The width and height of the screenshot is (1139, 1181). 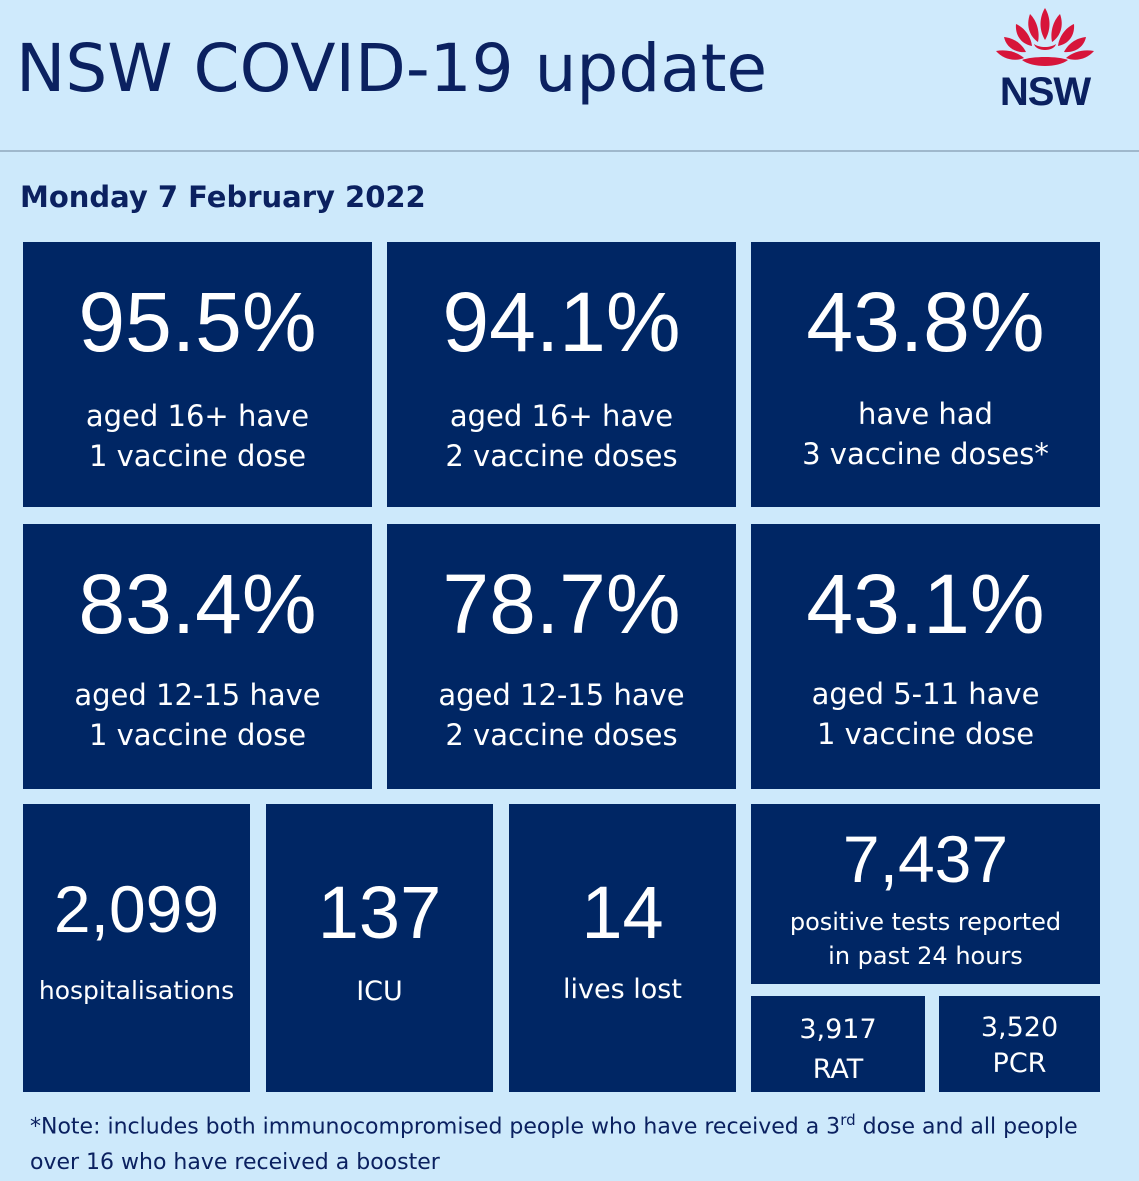 I want to click on tile-value: 95.5%, so click(x=197, y=322).